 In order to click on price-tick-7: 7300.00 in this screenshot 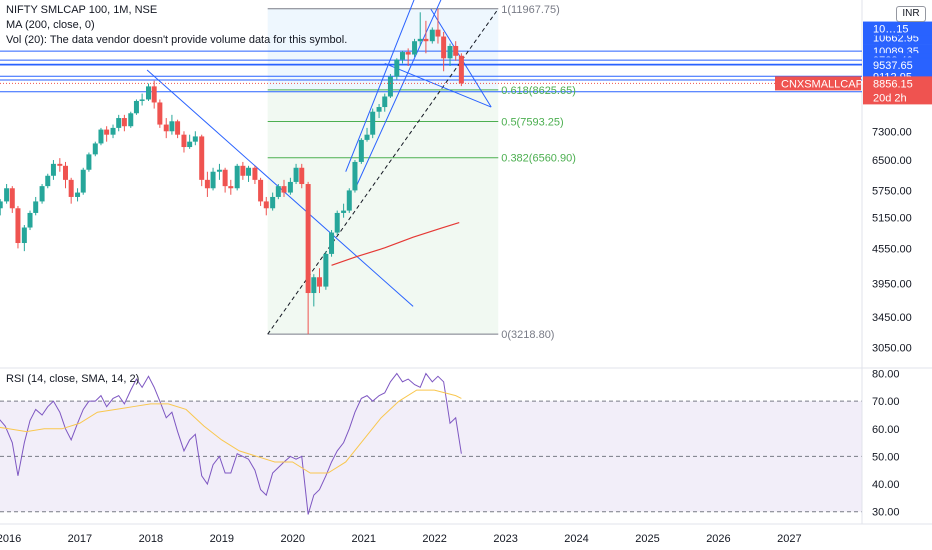, I will do `click(892, 132)`.